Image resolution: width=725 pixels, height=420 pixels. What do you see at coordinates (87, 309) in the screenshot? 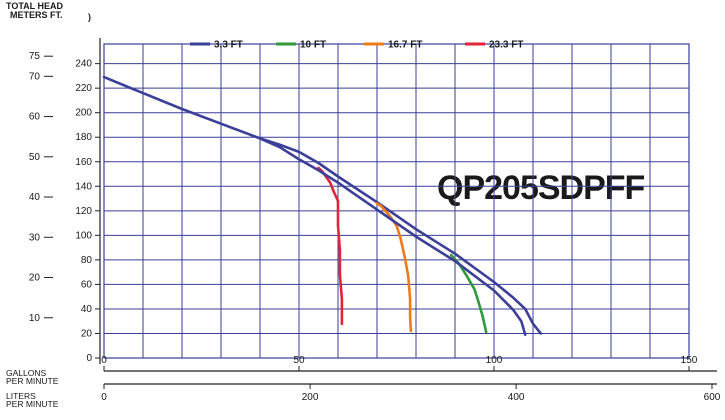
I see `y-ft-tick-label: 40` at bounding box center [87, 309].